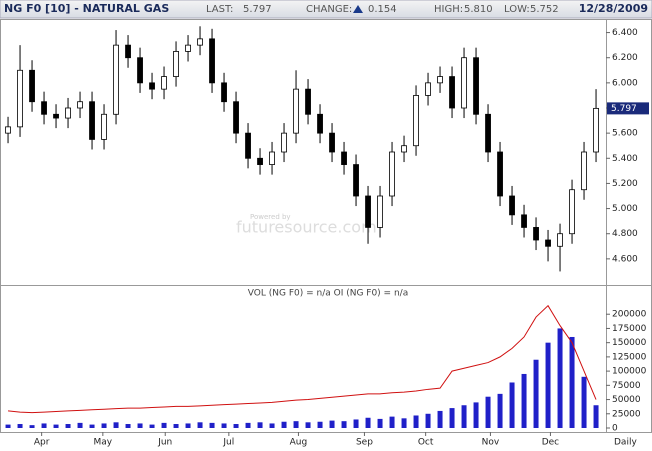 This screenshot has width=652, height=451. What do you see at coordinates (625, 58) in the screenshot?
I see `y-tick-label: 6.200` at bounding box center [625, 58].